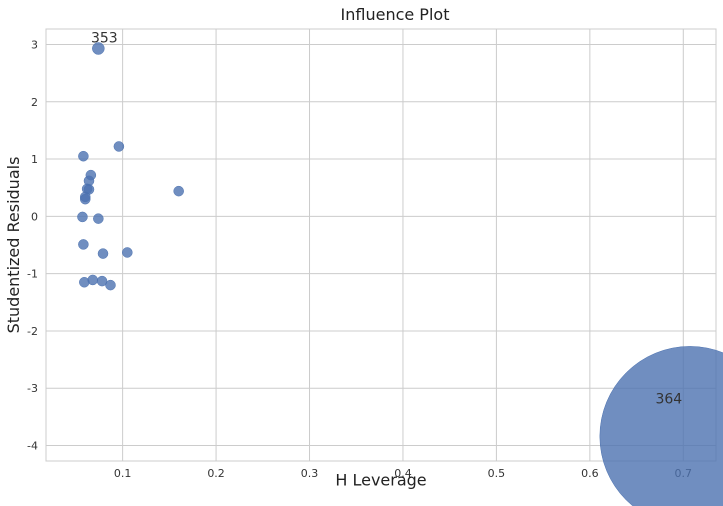 This screenshot has width=723, height=506. I want to click on y-tick-label: -3, so click(32, 388).